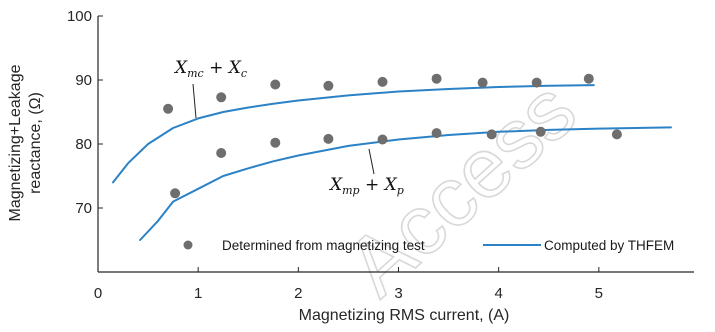 This screenshot has height=332, width=715. Describe the element at coordinates (210, 88) in the screenshot. I see `annotation-upper: Xmc + Xc` at that location.